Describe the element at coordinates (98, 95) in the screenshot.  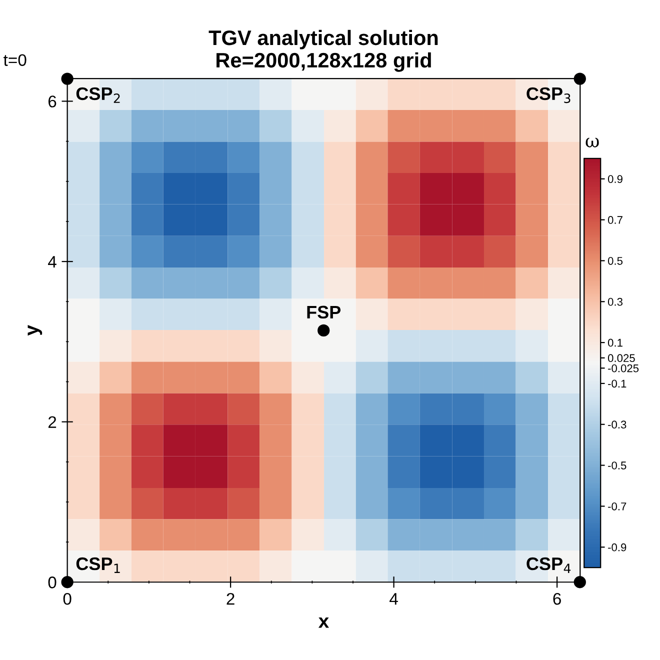
I see `annotation: CSP$_{2}$` at that location.